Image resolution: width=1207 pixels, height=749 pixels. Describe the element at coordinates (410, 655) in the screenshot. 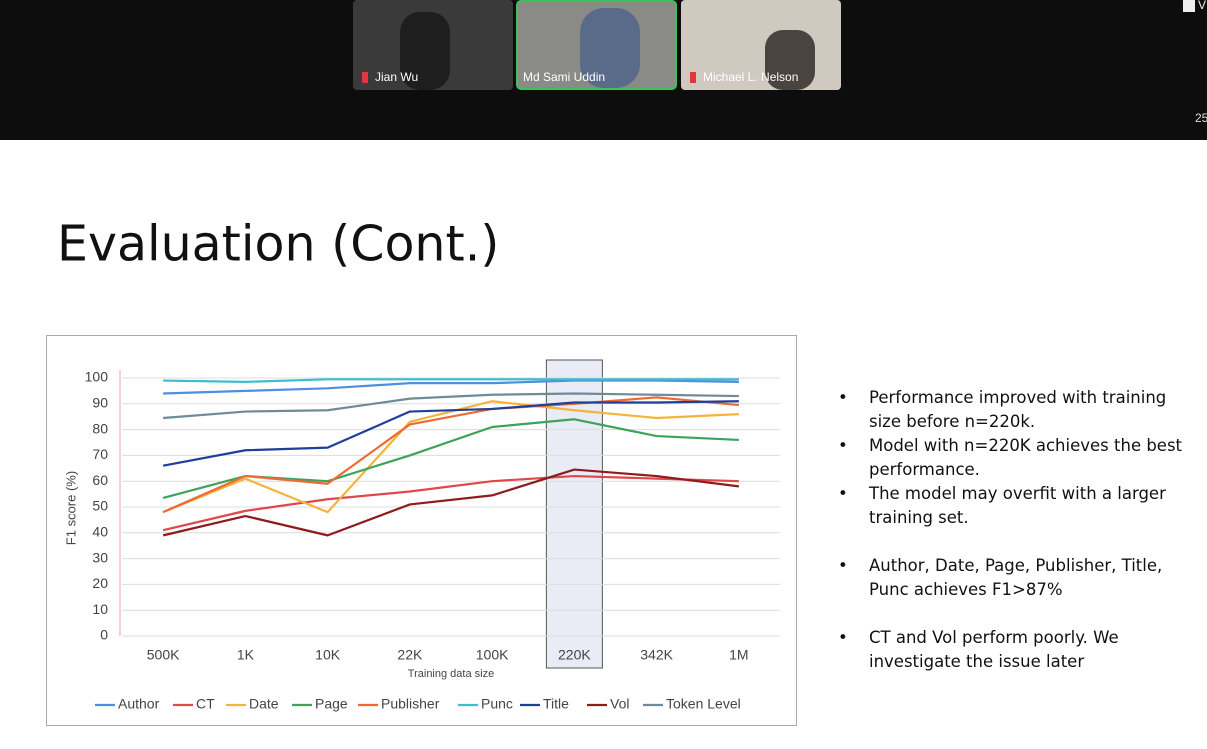

I see `x-tick-label: 22K` at that location.